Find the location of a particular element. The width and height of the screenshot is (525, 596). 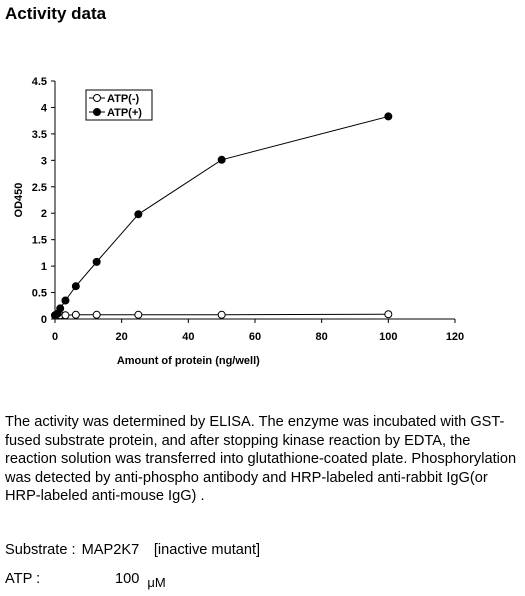

x-tick-label: 40 is located at coordinates (188, 337).